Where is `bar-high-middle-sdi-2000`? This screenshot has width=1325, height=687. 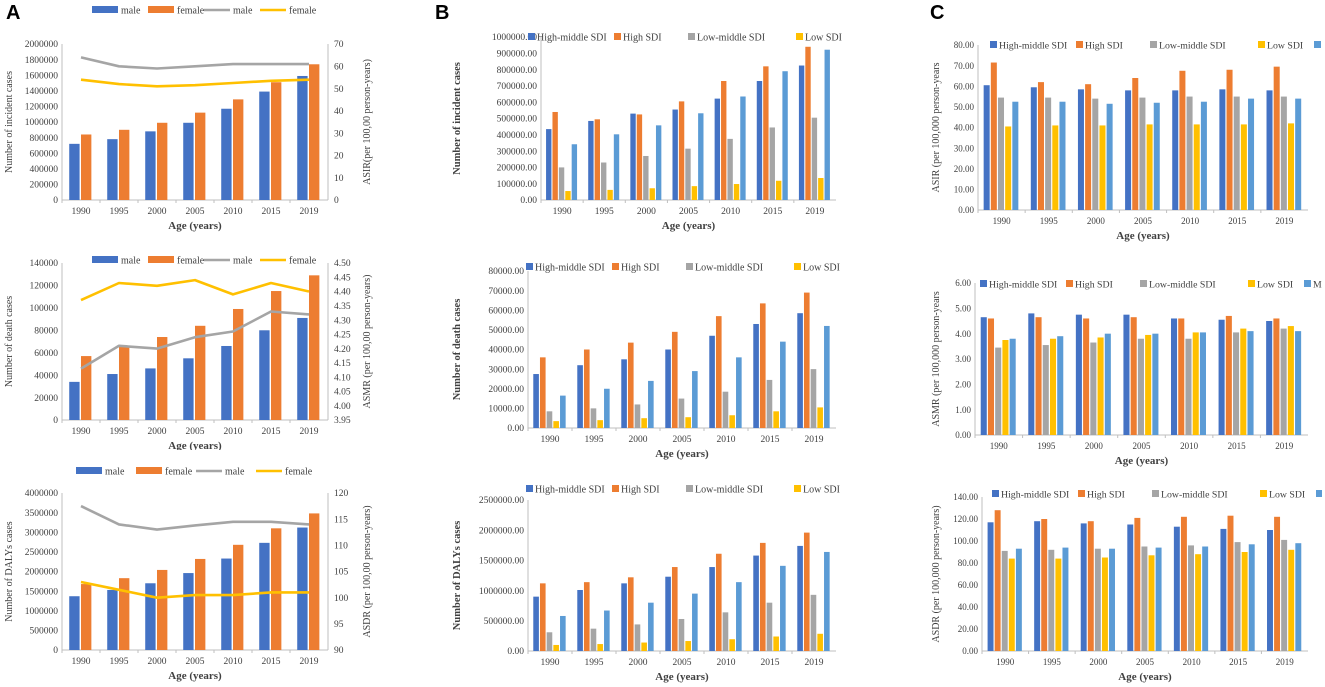
bar-high-middle-sdi-2000 is located at coordinates (624, 393).